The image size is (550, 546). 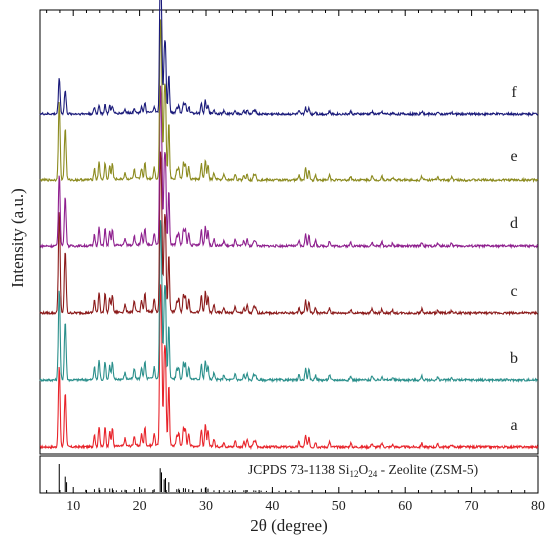 I want to click on series-label-a: a, so click(x=513, y=425).